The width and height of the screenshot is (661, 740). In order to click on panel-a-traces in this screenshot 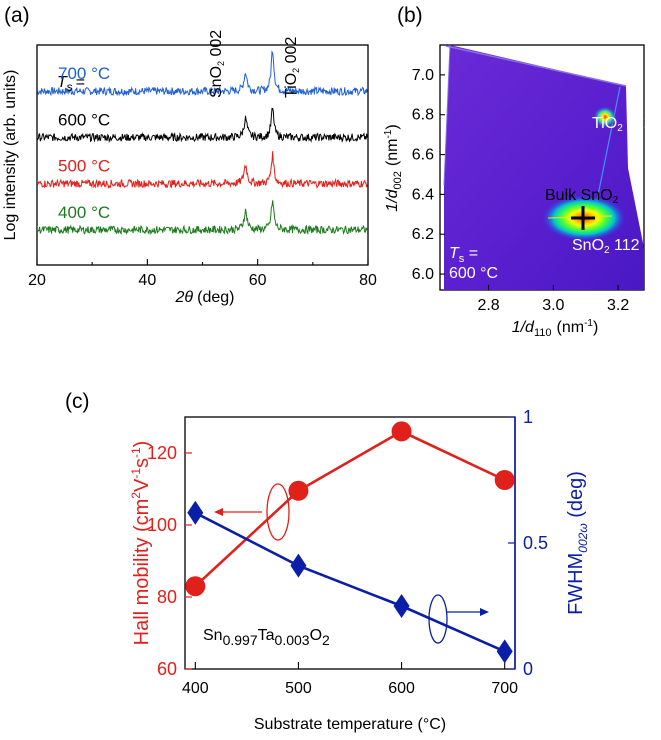, I will do `click(202, 143)`.